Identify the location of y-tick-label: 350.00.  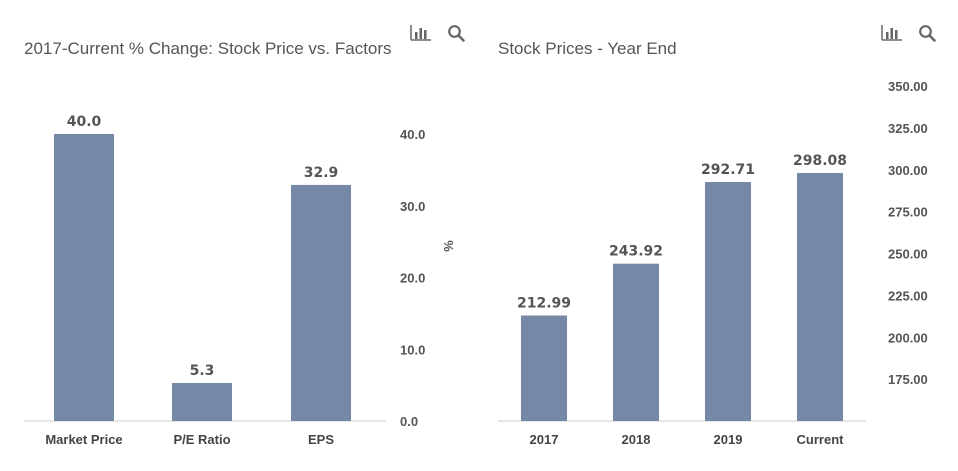
(908, 86).